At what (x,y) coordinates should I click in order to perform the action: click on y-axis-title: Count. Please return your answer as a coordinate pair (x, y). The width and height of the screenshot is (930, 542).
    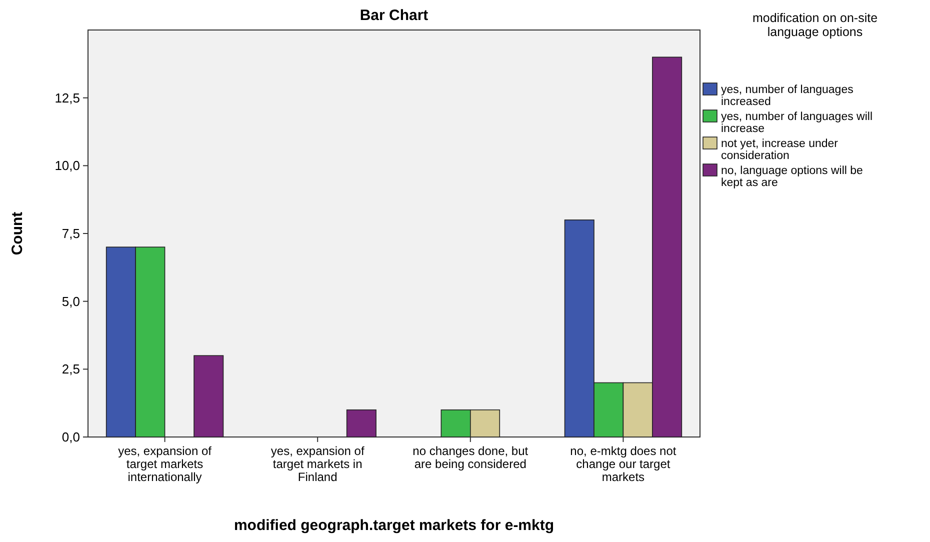
    Looking at the image, I should click on (17, 234).